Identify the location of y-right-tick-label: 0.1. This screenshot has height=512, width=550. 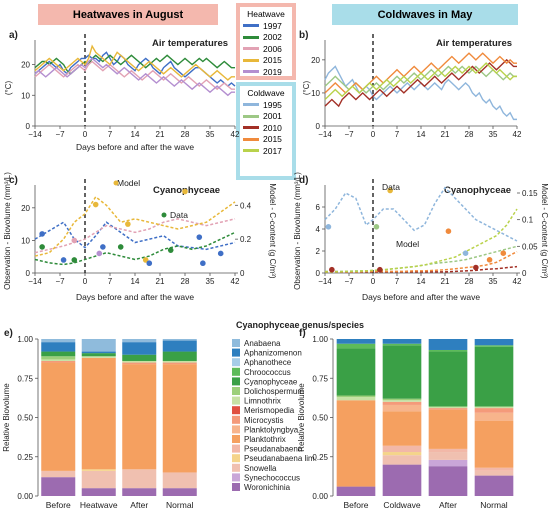
(528, 220).